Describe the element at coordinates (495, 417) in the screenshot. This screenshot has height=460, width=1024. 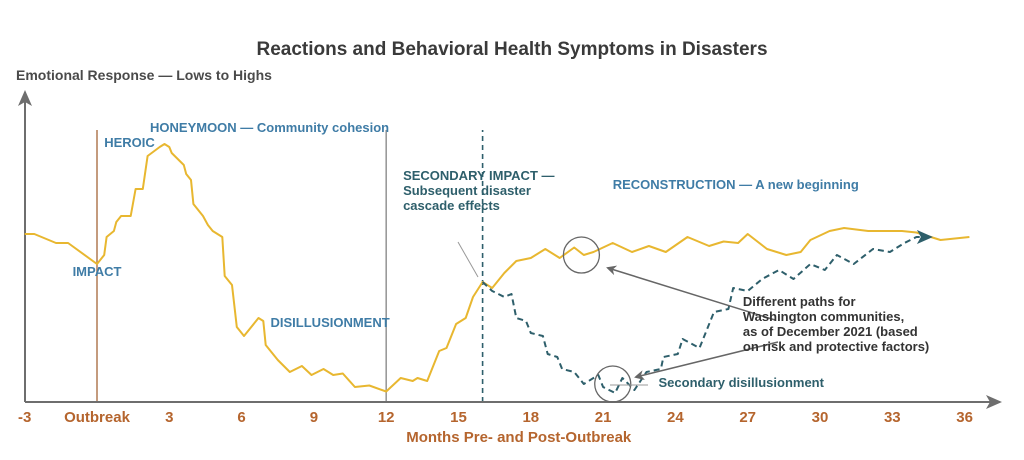
I see `x-tick-labels: -3 Outbreak 3 6 9 12 15 18 21 24 27 30 33 36` at that location.